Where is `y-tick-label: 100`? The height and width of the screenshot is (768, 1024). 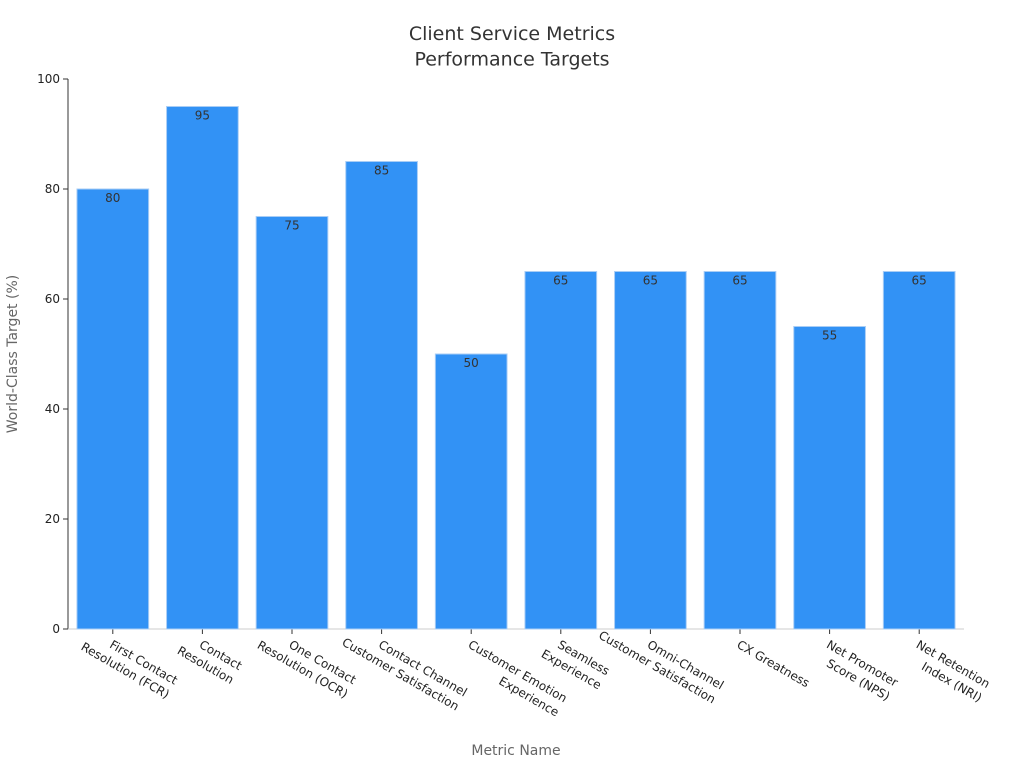 y-tick-label: 100 is located at coordinates (48, 79).